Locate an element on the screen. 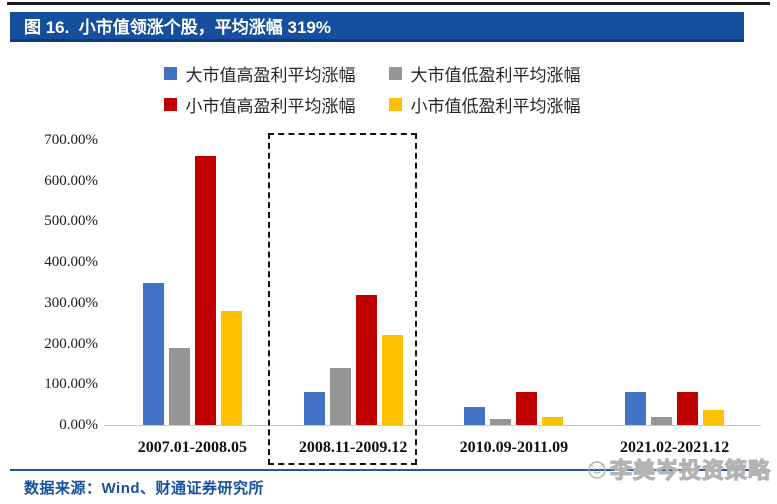  legend-label: 小市值低盈利平均涨幅 is located at coordinates (495, 106).